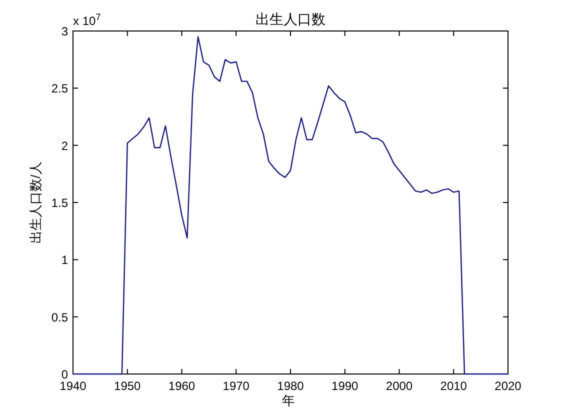 The height and width of the screenshot is (420, 561). I want to click on y-tick-label: 3, so click(64, 31).